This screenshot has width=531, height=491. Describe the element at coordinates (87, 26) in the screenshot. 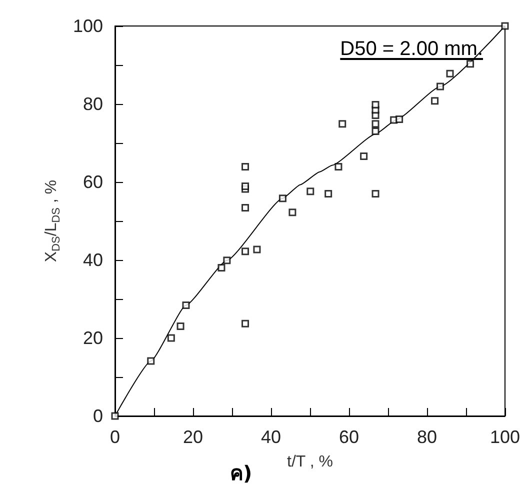

I see `y-tick-label: 100` at that location.